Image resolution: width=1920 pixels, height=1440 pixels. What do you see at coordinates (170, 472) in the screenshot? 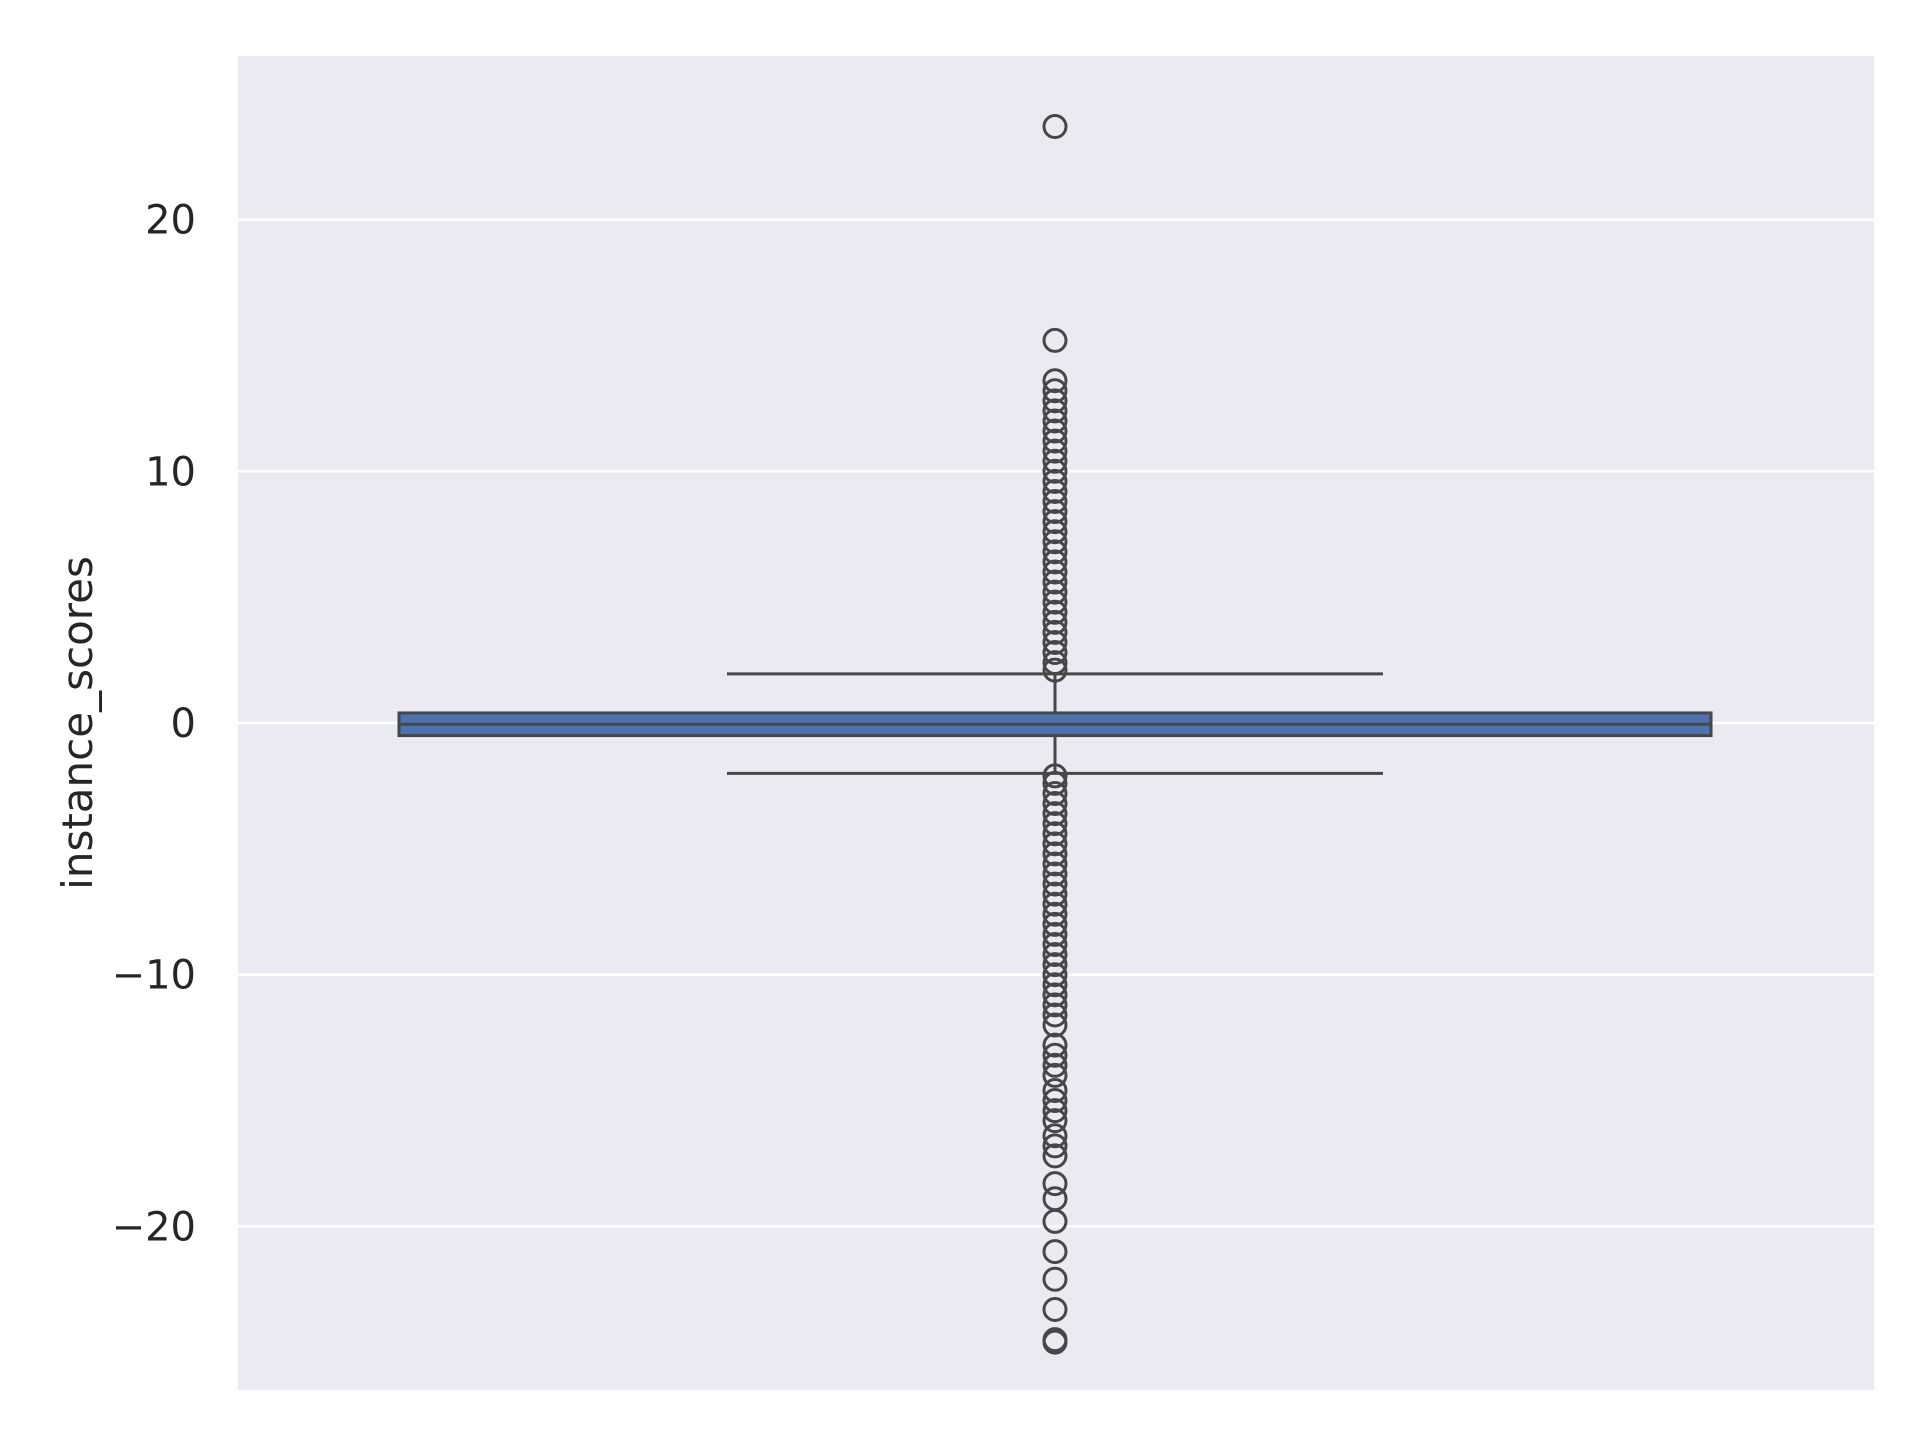
I see `y-tick-label: 10` at bounding box center [170, 472].